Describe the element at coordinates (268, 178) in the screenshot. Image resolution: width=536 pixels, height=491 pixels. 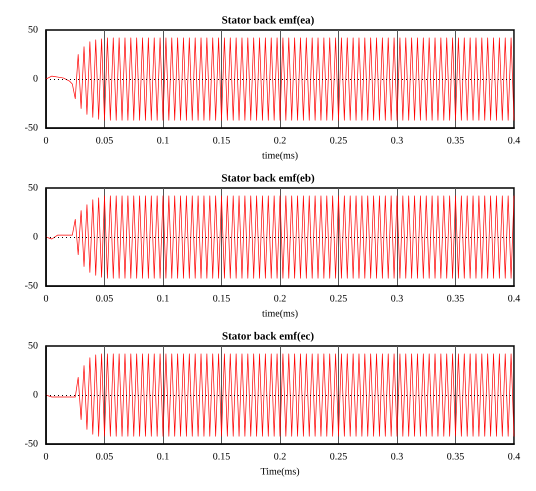
I see `chart-title: Stator back emf(eb)` at that location.